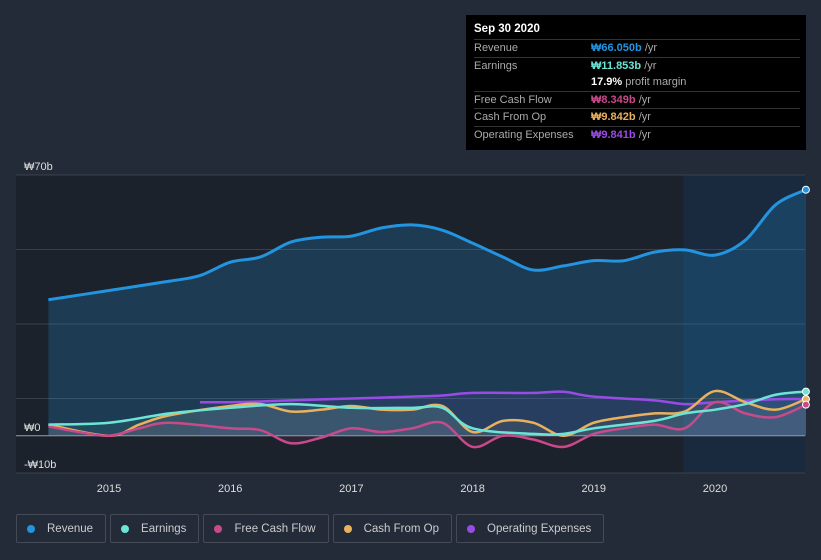 This screenshot has width=821, height=560. I want to click on legend-label: Earnings, so click(164, 528).